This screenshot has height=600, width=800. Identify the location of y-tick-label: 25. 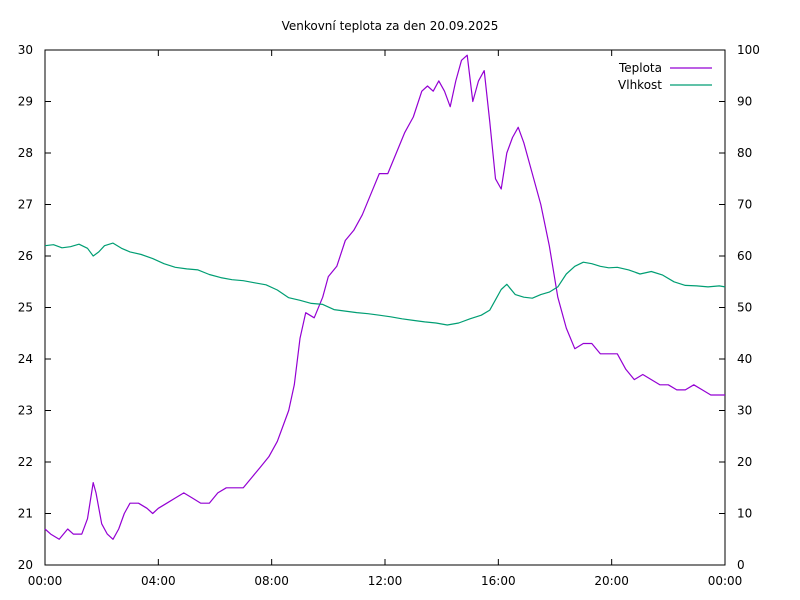
(25, 308).